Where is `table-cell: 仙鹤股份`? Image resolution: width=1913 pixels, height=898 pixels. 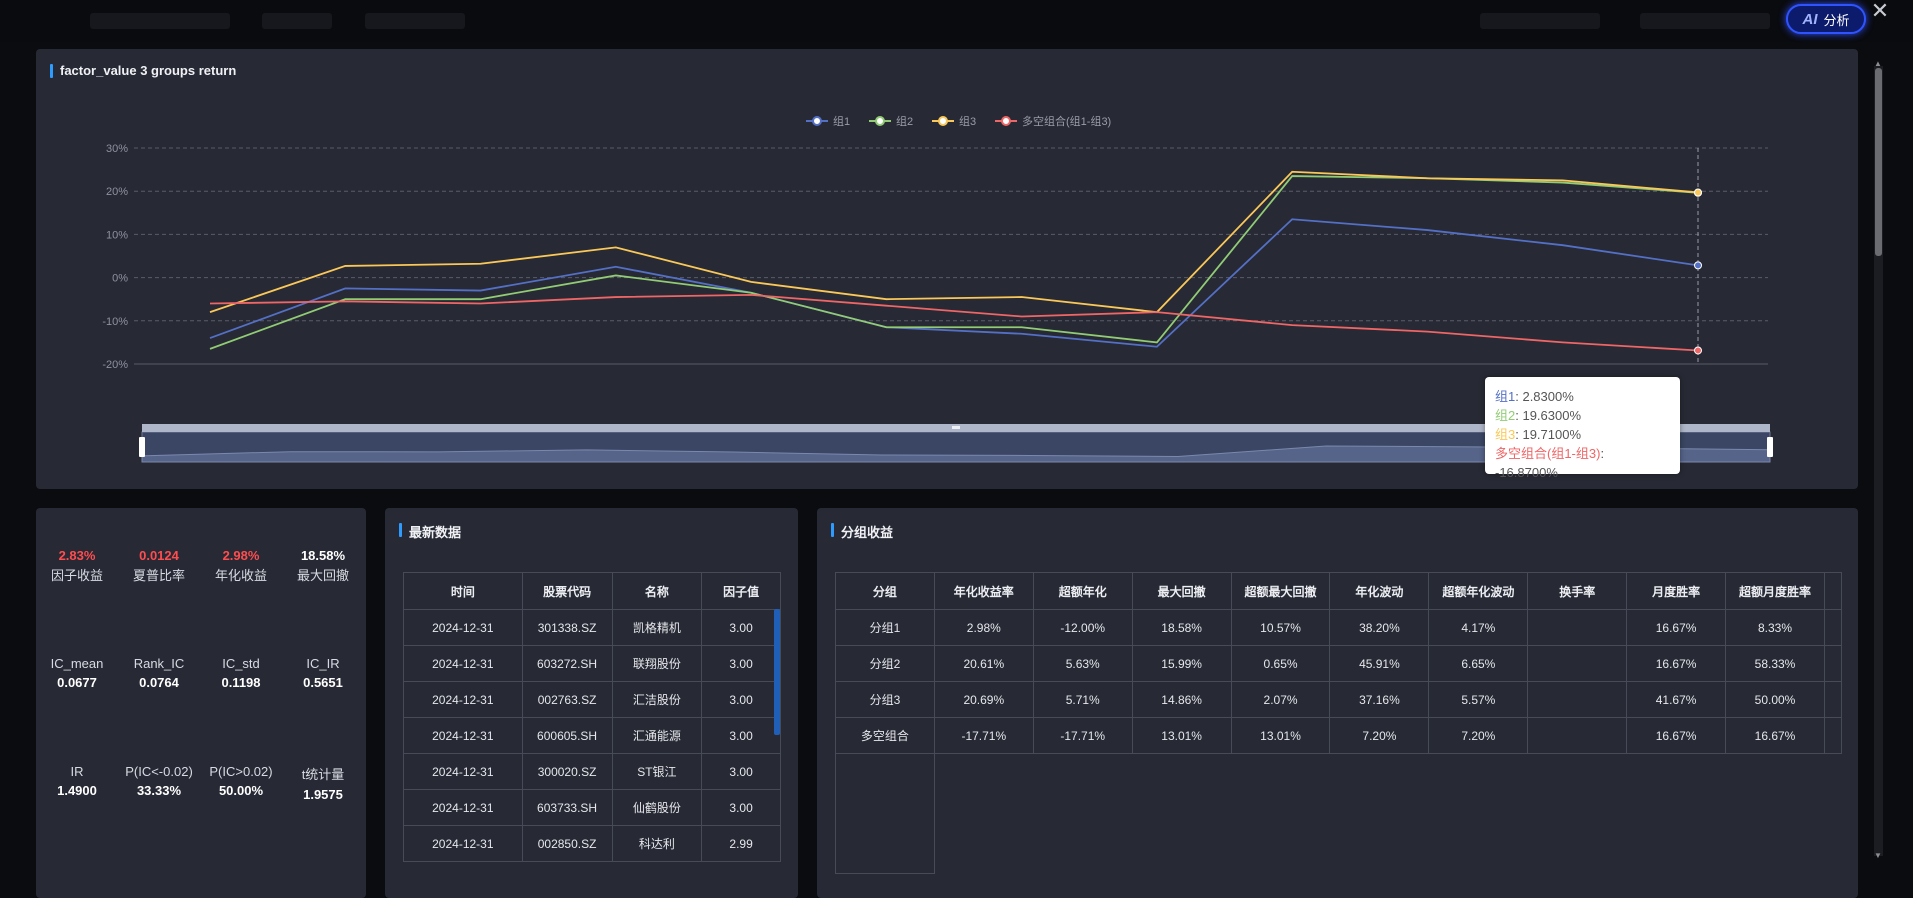
table-cell: 仙鹤股份 is located at coordinates (657, 807).